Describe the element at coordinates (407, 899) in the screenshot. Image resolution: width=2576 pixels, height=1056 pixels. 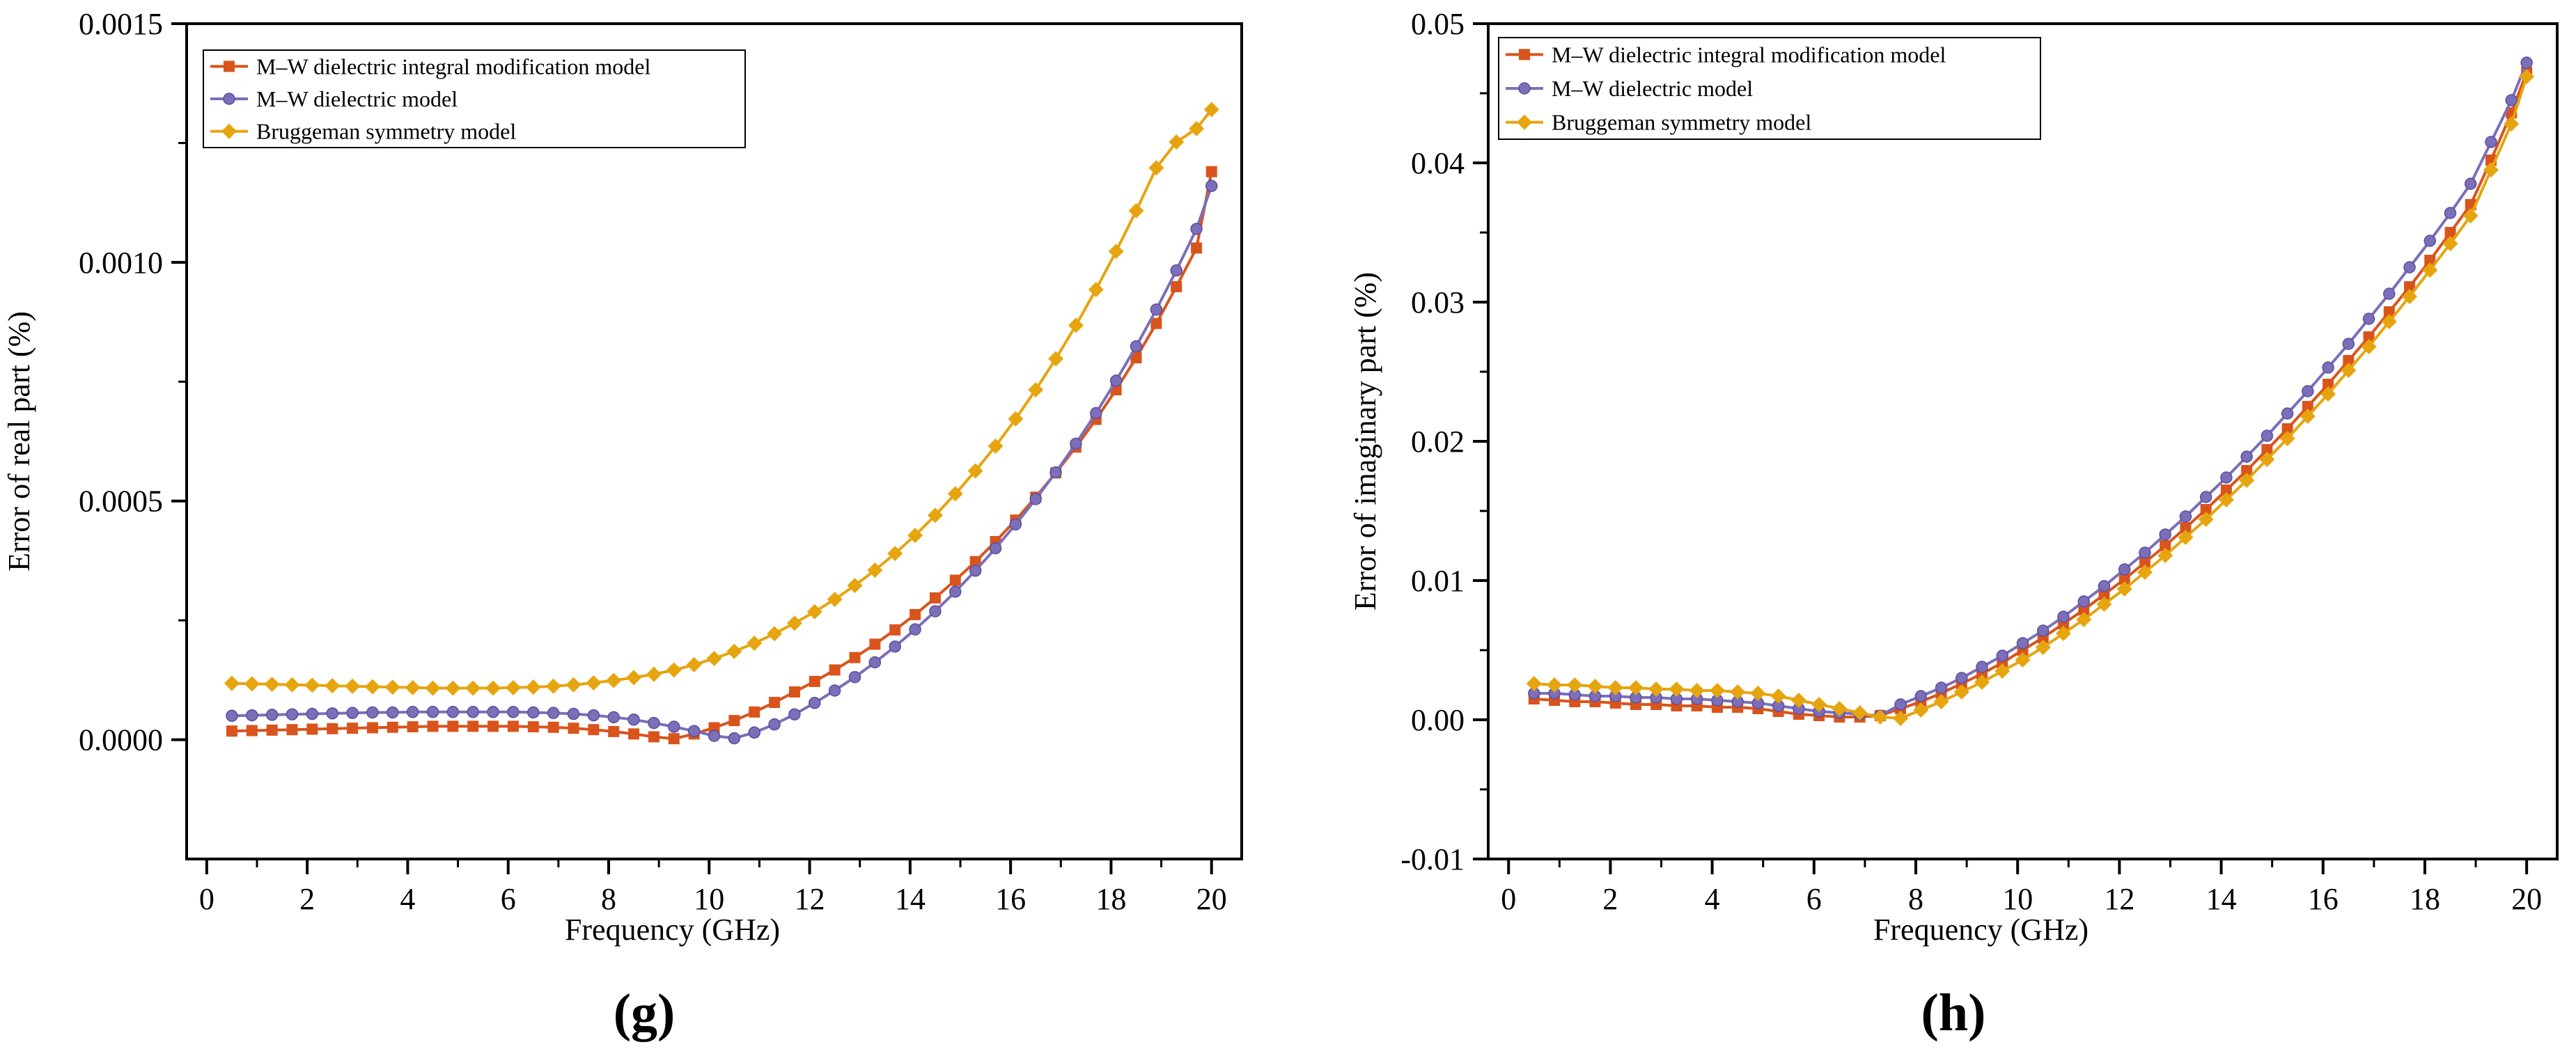
I see `x-tick-label: 4` at that location.